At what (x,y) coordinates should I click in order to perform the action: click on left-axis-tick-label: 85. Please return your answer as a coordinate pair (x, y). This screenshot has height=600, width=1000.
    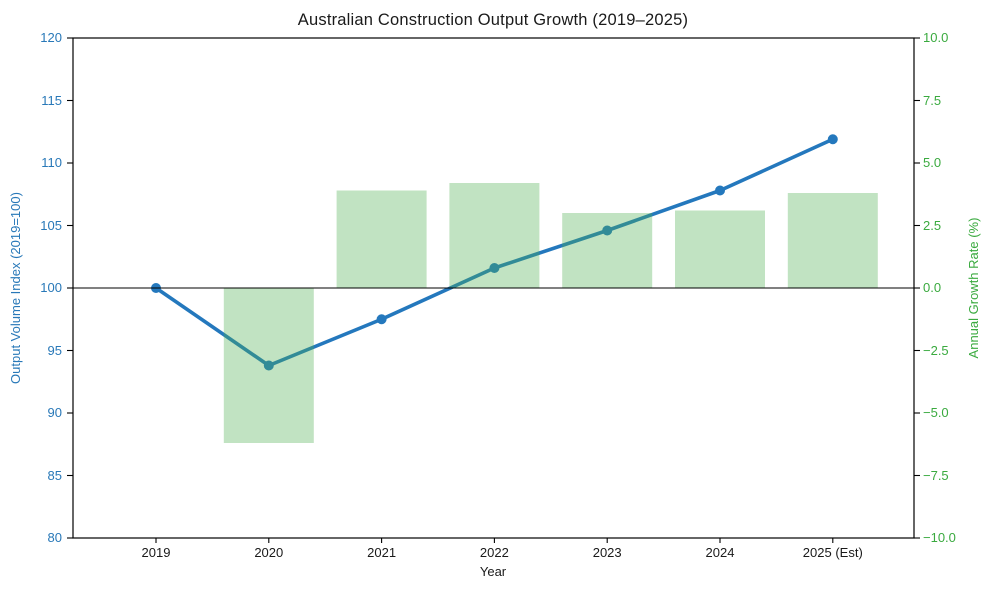
    Looking at the image, I should click on (54, 475).